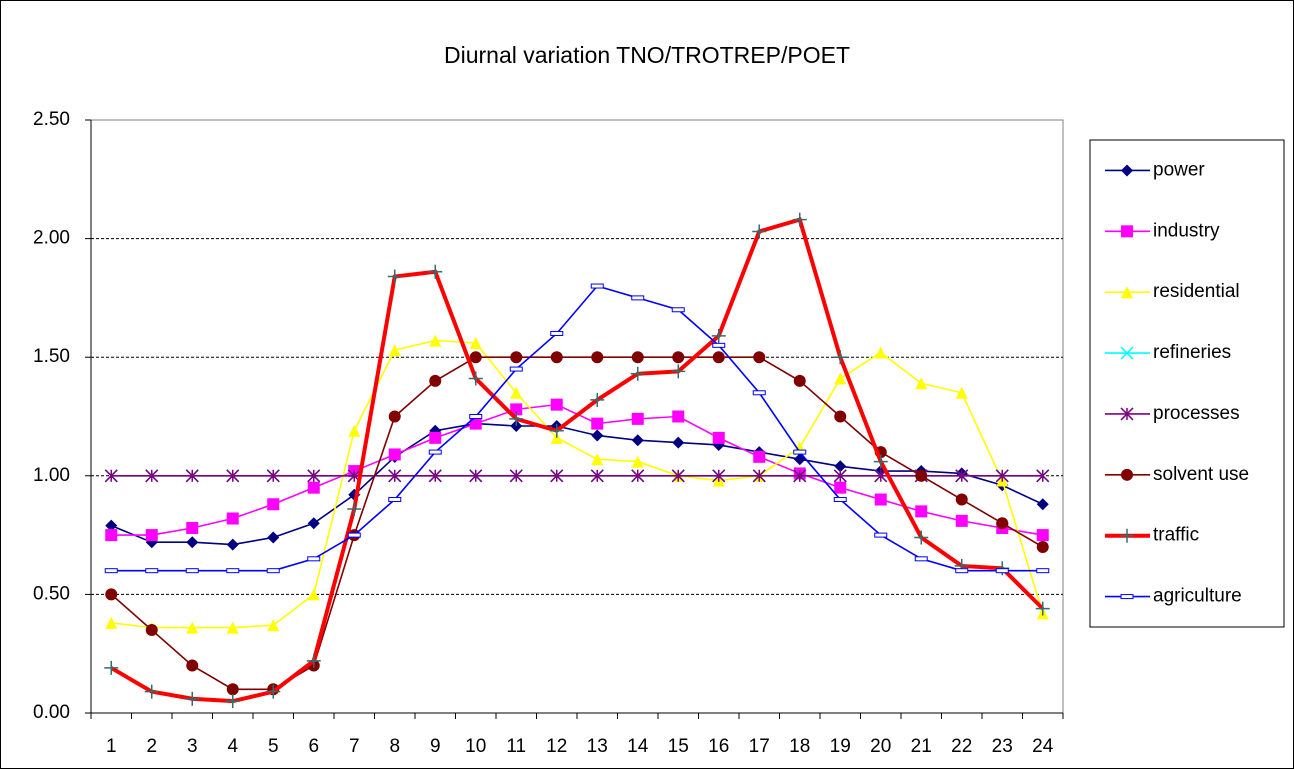  I want to click on x-tick-label: 16, so click(718, 746).